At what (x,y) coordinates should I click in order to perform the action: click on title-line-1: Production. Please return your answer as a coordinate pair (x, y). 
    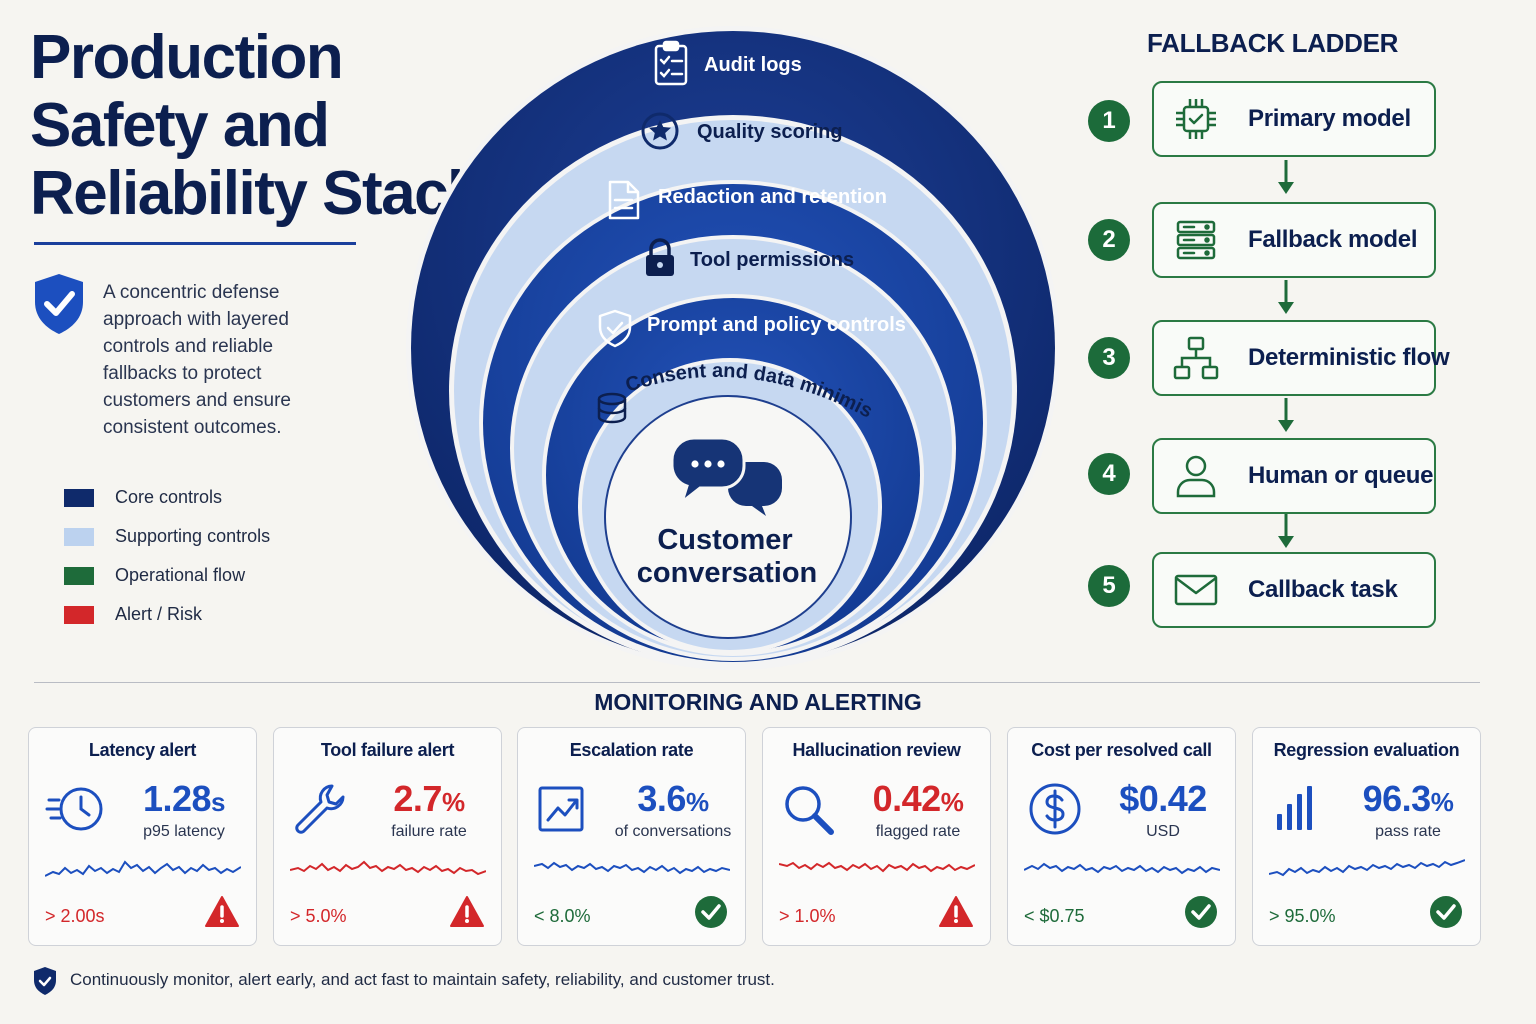
    Looking at the image, I should click on (187, 57).